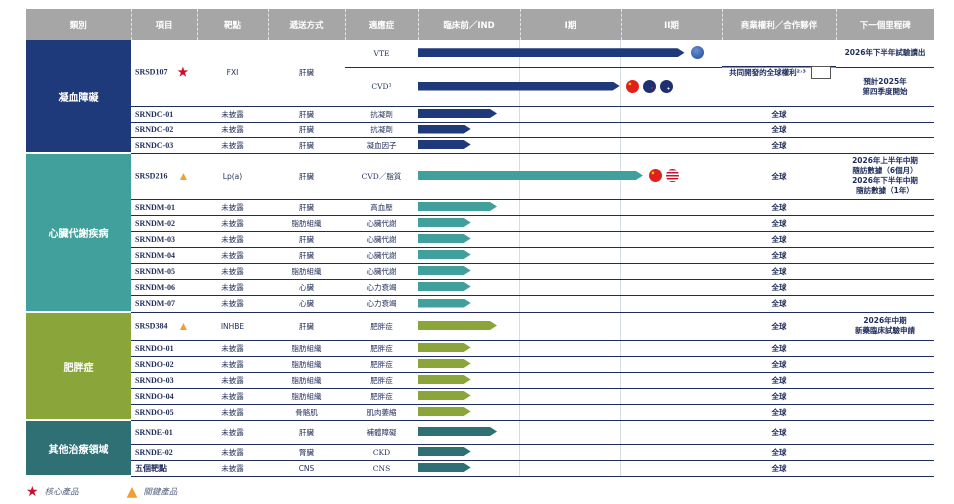 This screenshot has width=954, height=504. I want to click on indication-cell: 補體障礙, so click(381, 432).